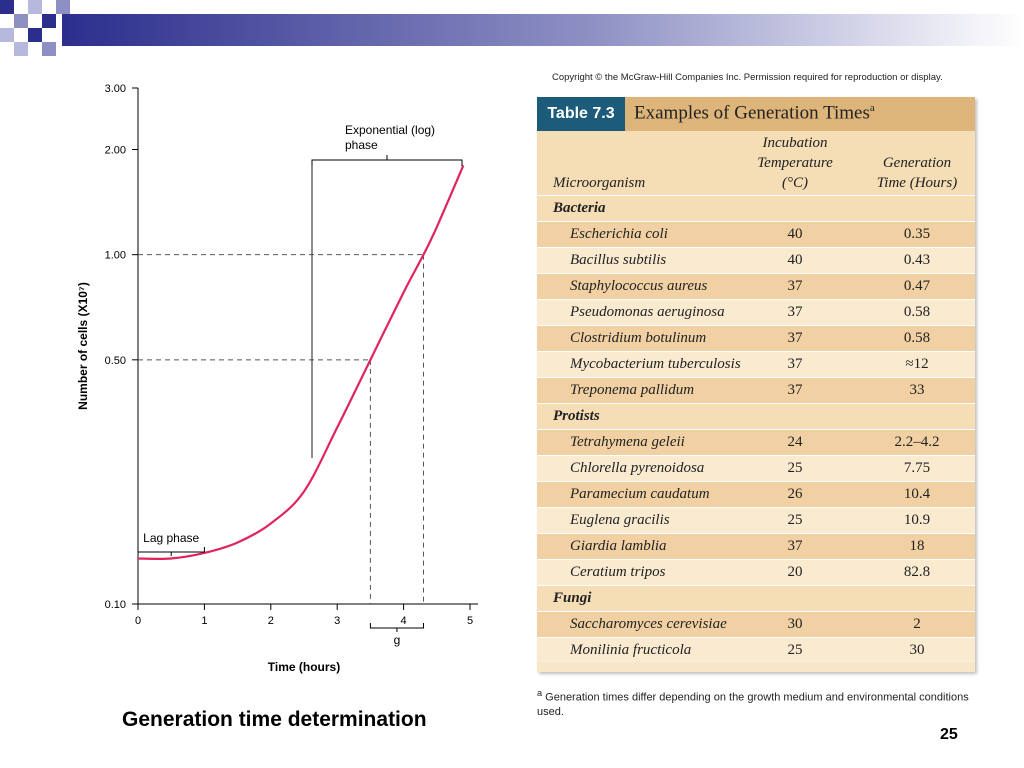 The image size is (1024, 768). I want to click on table-row: Treponema pallidum 37 33, so click(756, 390).